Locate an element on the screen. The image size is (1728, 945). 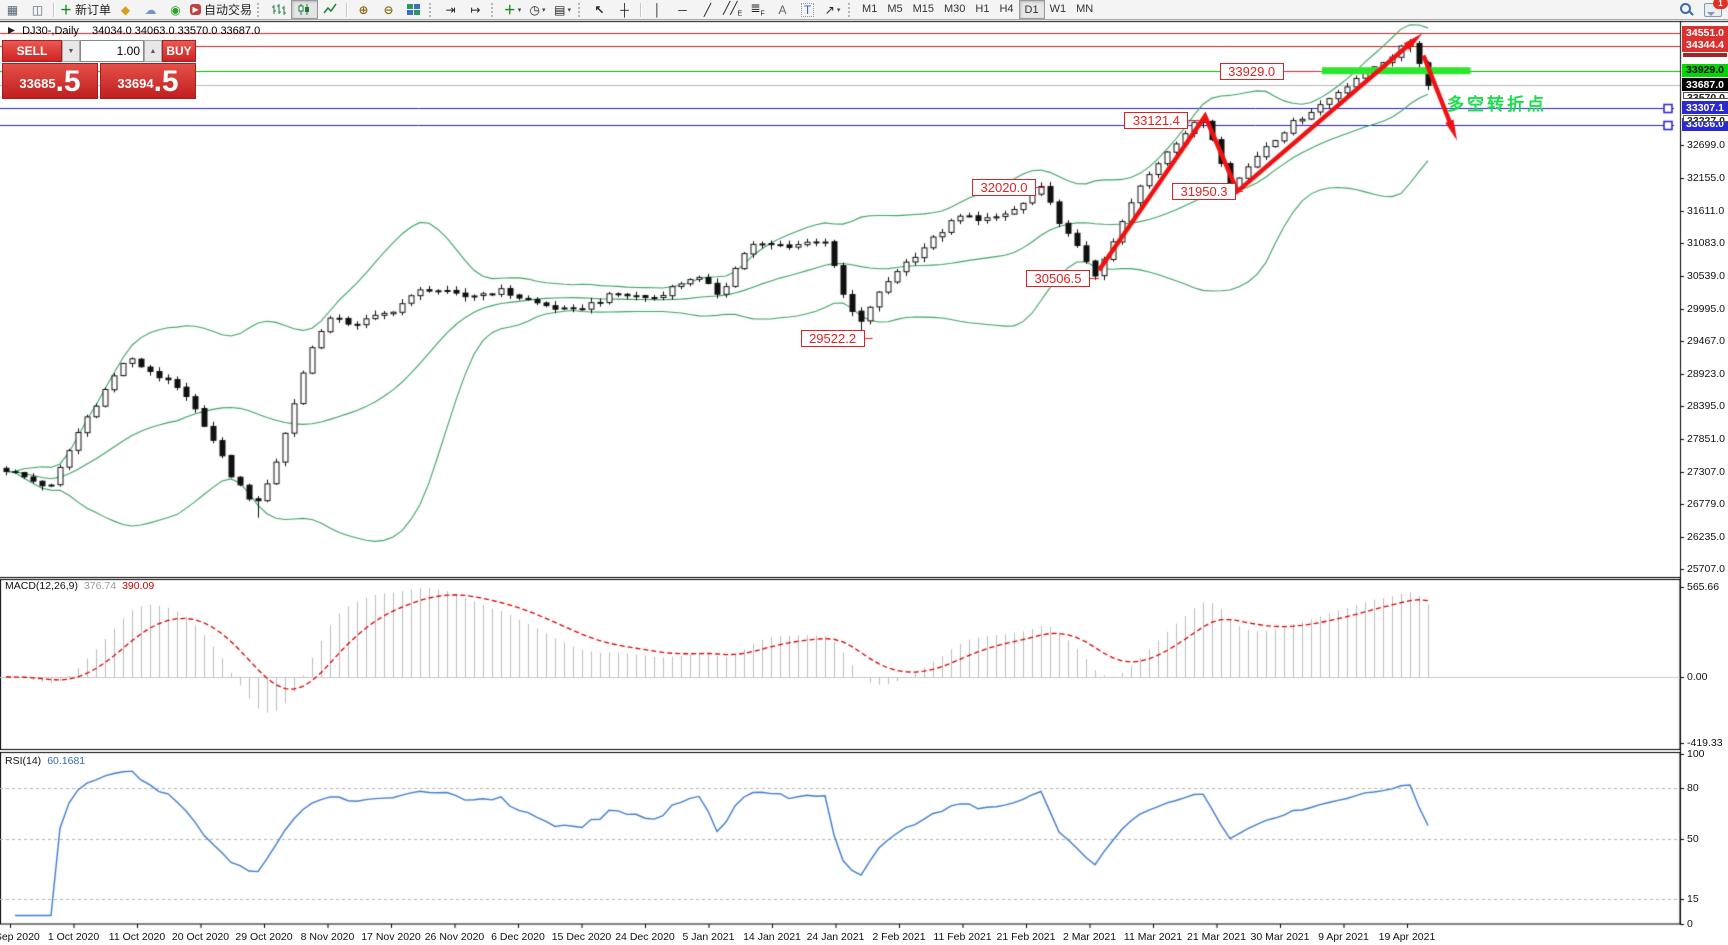
autotrading-label: 自动交易 is located at coordinates (228, 10).